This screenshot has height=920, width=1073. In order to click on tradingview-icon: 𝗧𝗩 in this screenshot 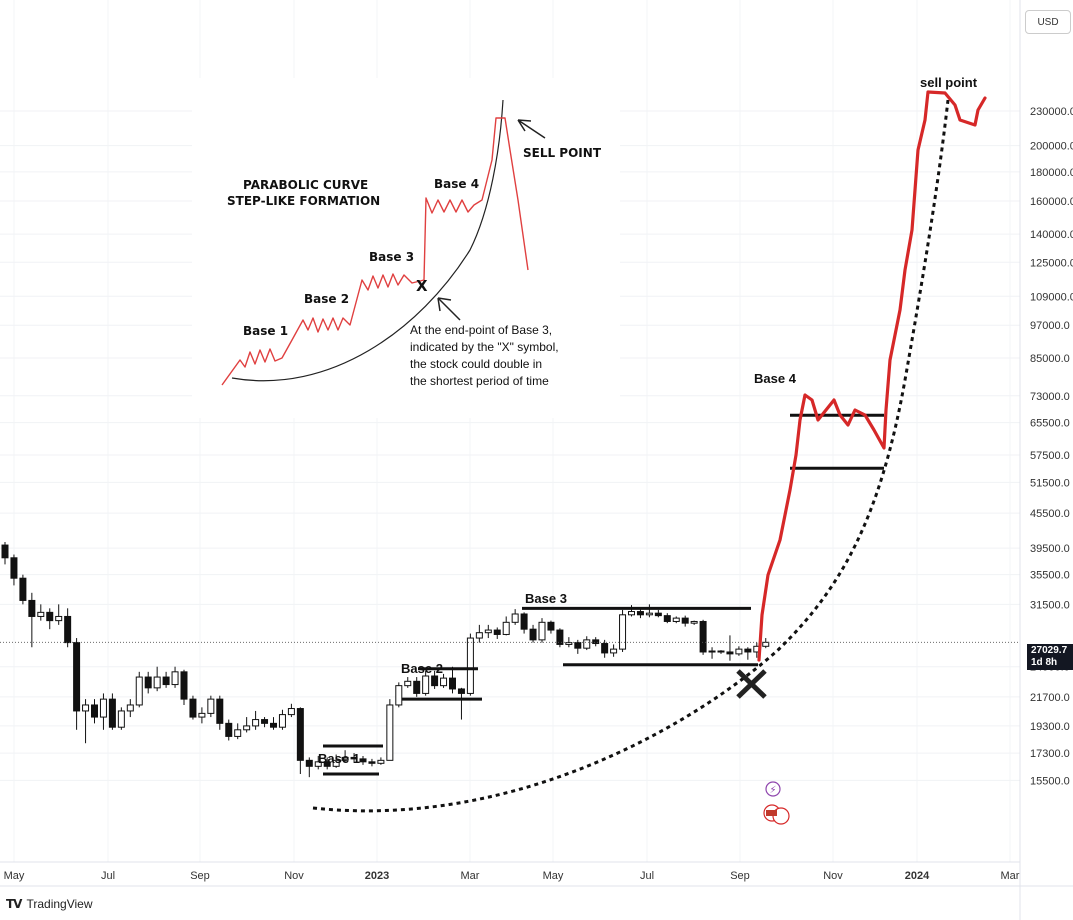, I will do `click(14, 904)`.